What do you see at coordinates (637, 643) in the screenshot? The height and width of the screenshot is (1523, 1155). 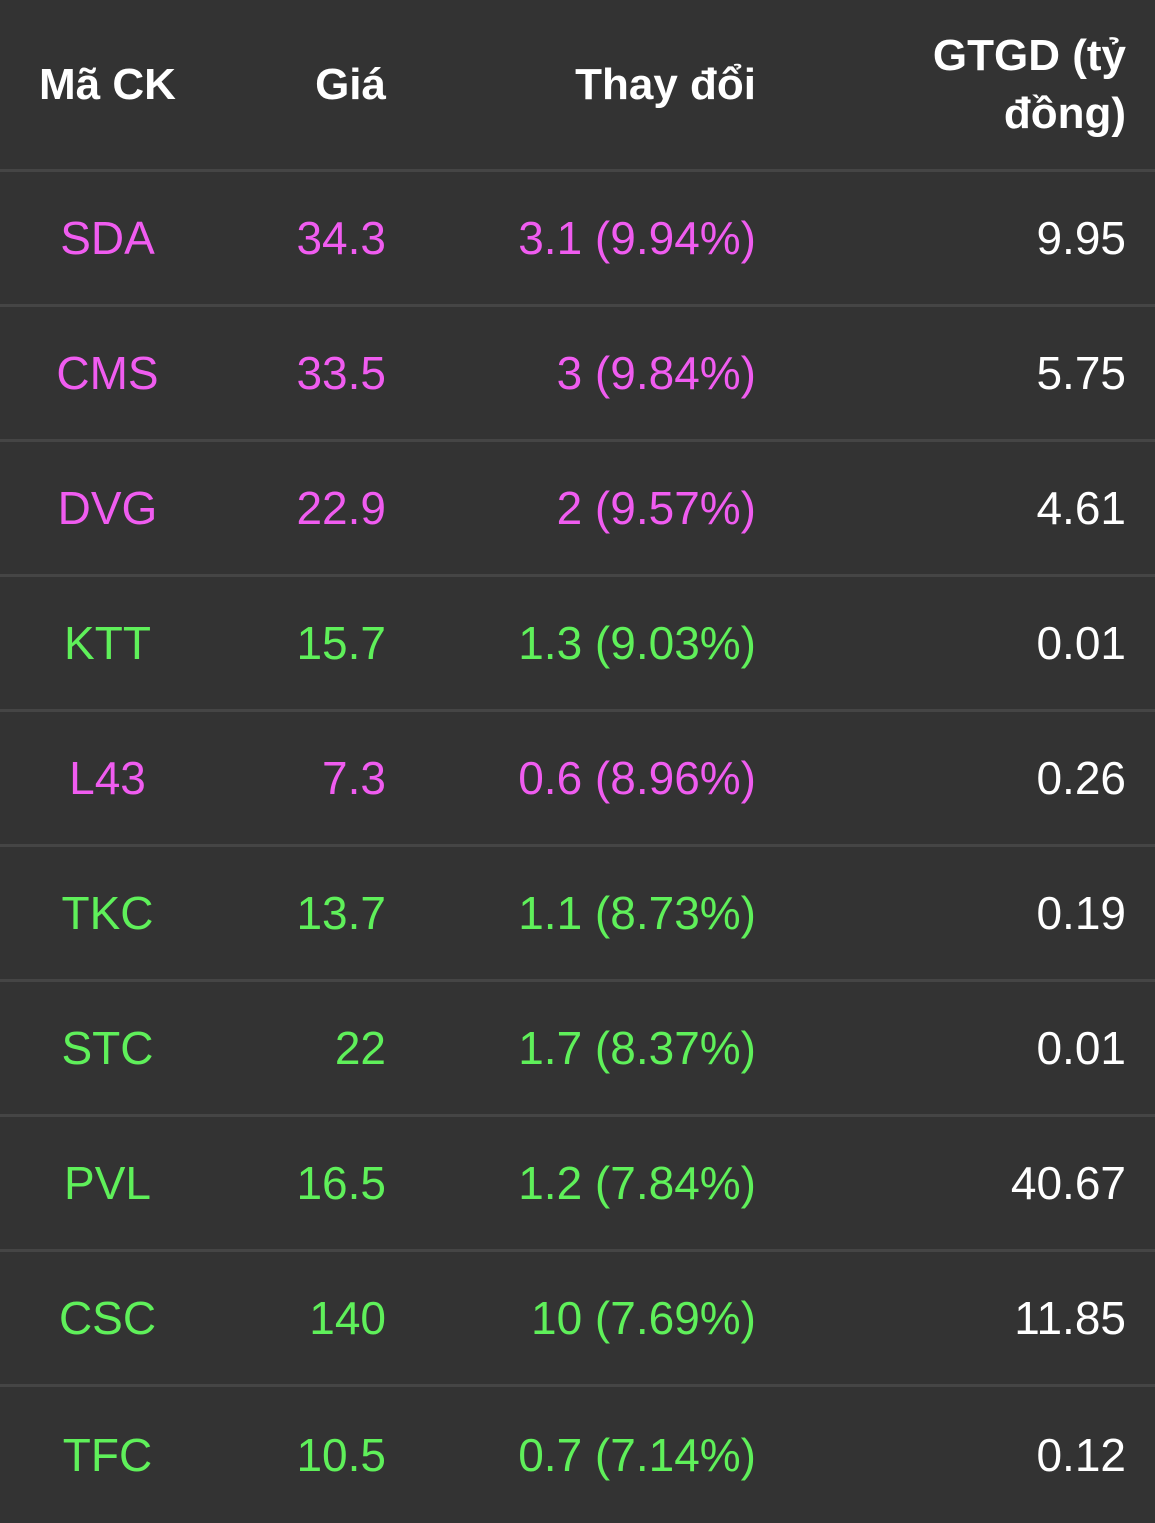 I see `row-change: 1.3 (9.03%)` at bounding box center [637, 643].